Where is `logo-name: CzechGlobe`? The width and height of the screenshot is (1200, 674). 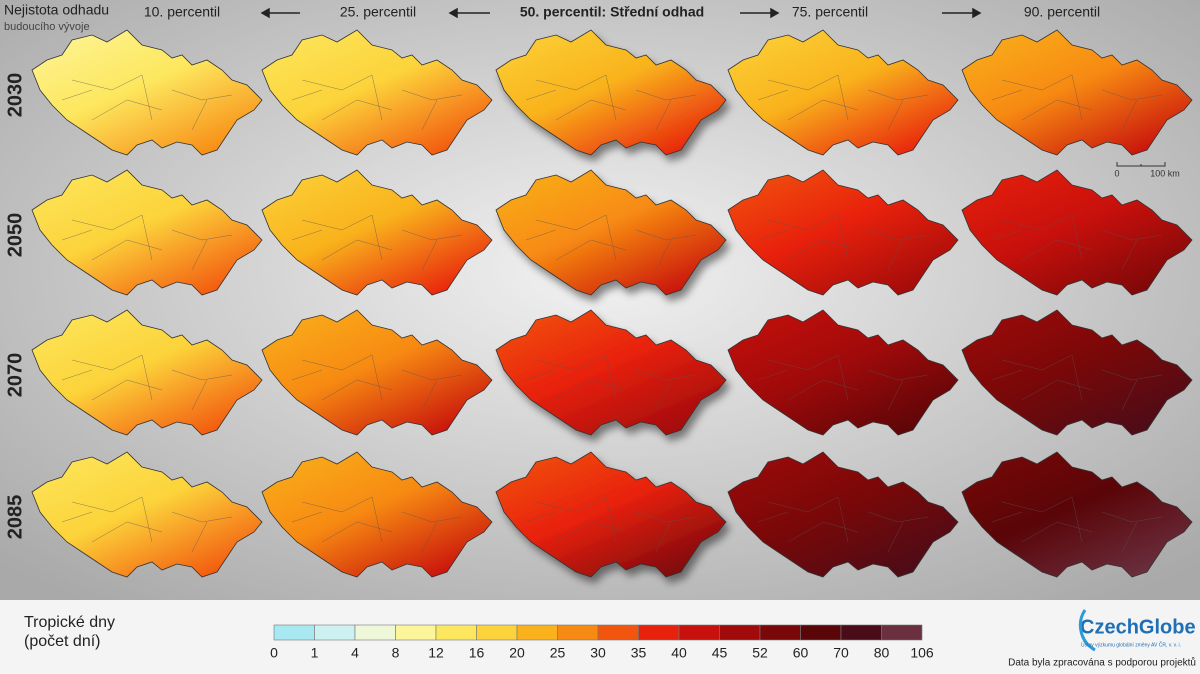 logo-name: CzechGlobe is located at coordinates (1138, 627).